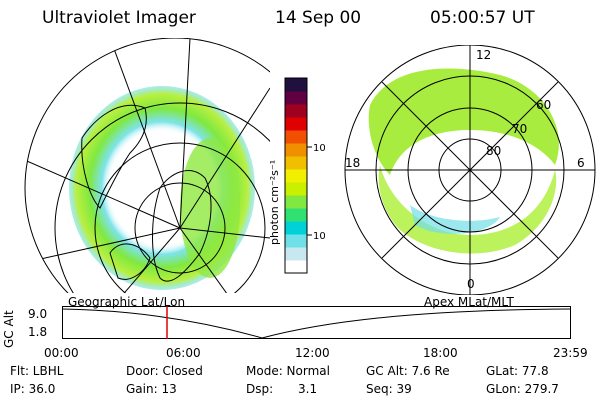 This screenshot has height=400, width=600. What do you see at coordinates (130, 261) in the screenshot?
I see `coast-outline` at bounding box center [130, 261].